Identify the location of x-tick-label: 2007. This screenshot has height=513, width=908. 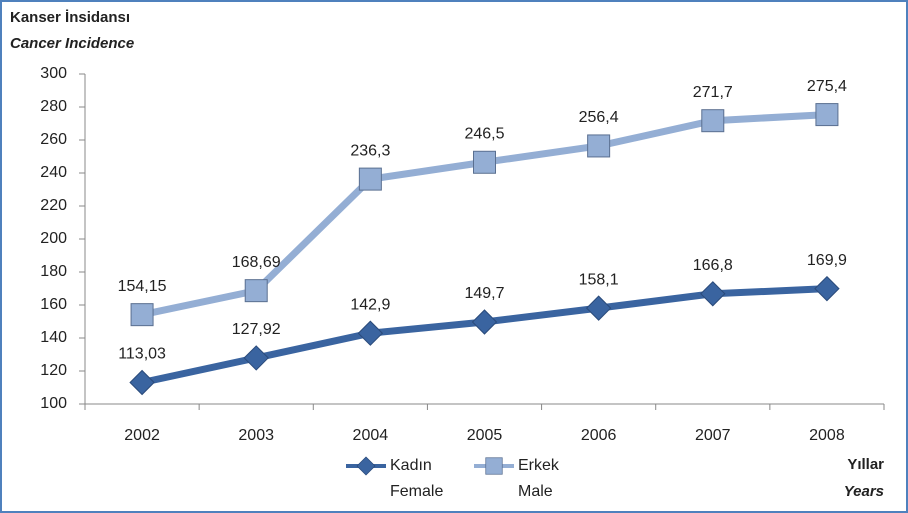
(713, 435).